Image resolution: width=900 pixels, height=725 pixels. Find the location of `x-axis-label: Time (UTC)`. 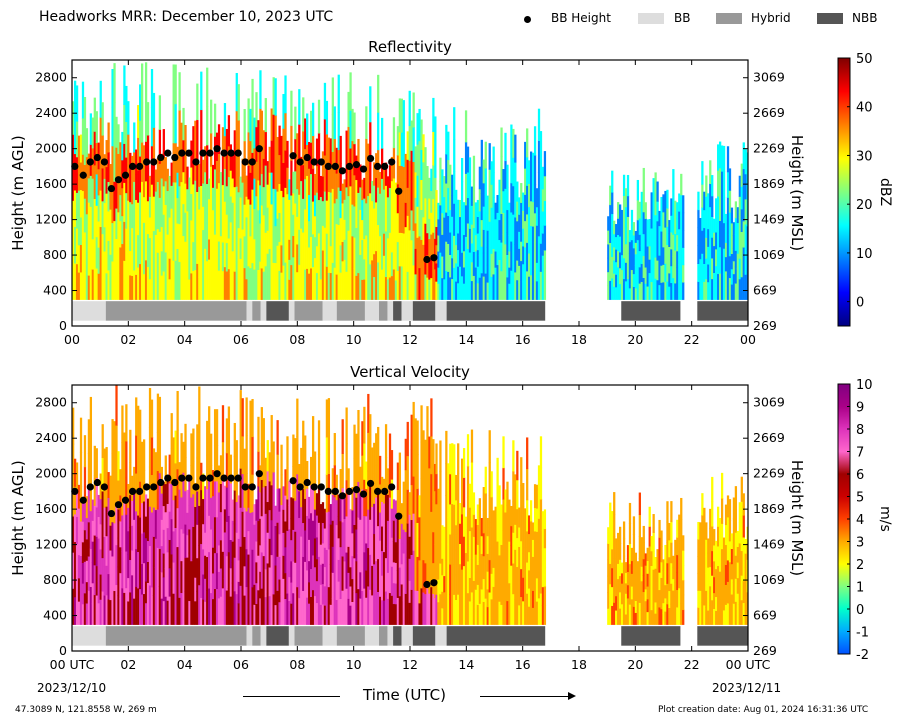

x-axis-label: Time (UTC) is located at coordinates (404, 695).